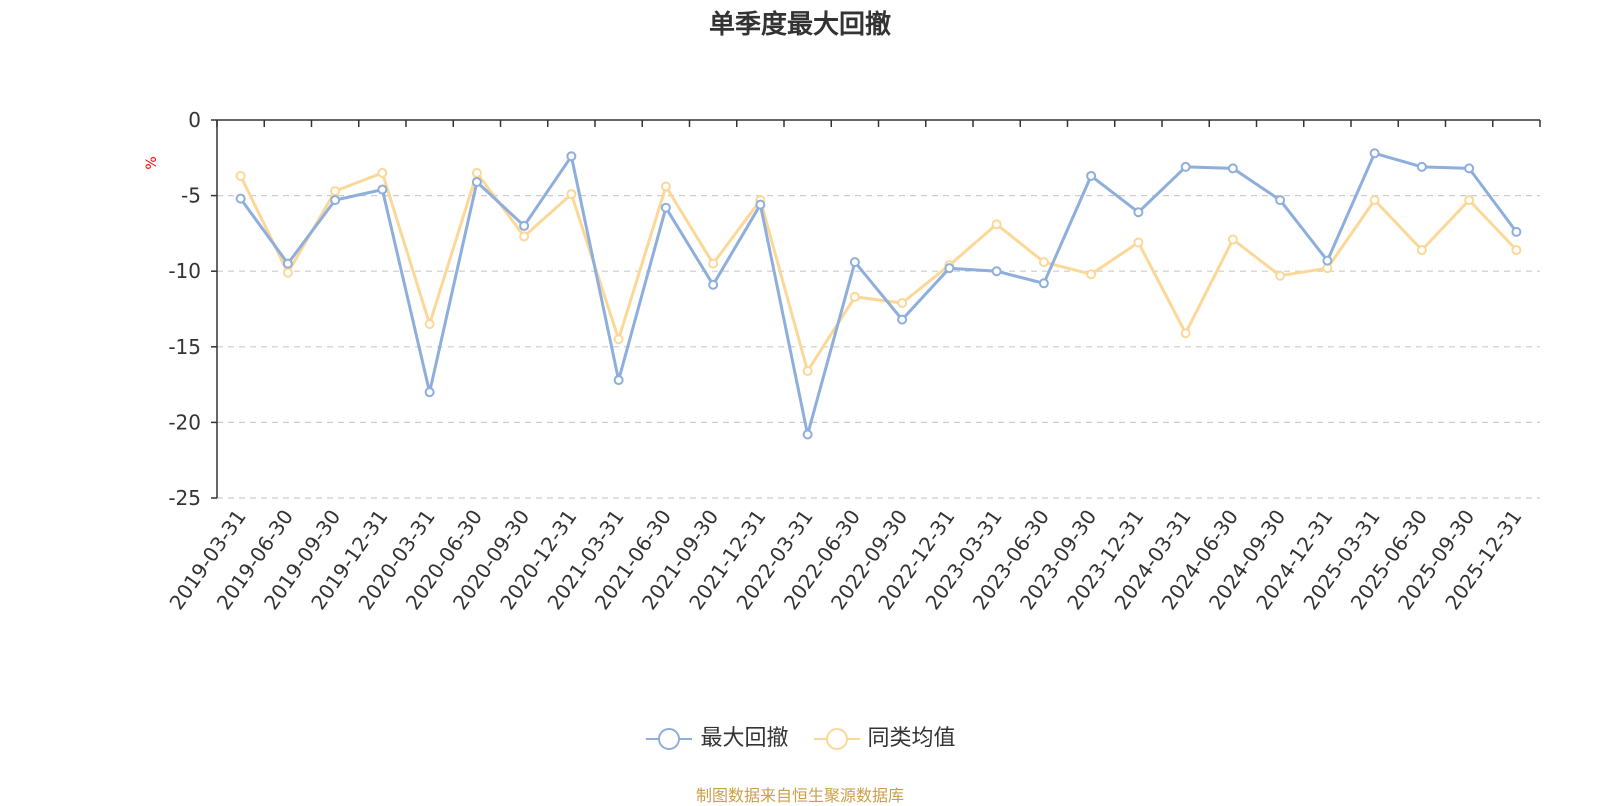 The height and width of the screenshot is (806, 1600). What do you see at coordinates (184, 422) in the screenshot?
I see `y-tick-label: -20` at bounding box center [184, 422].